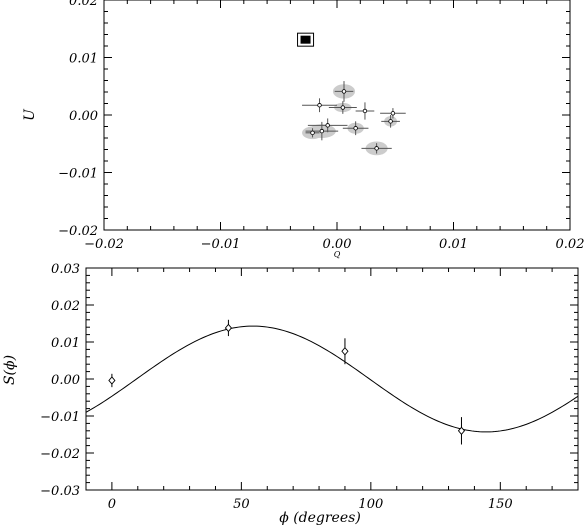 The image size is (586, 526). What do you see at coordinates (83, 4) in the screenshot?
I see `qu-y-tick-label: 0.02` at bounding box center [83, 4].